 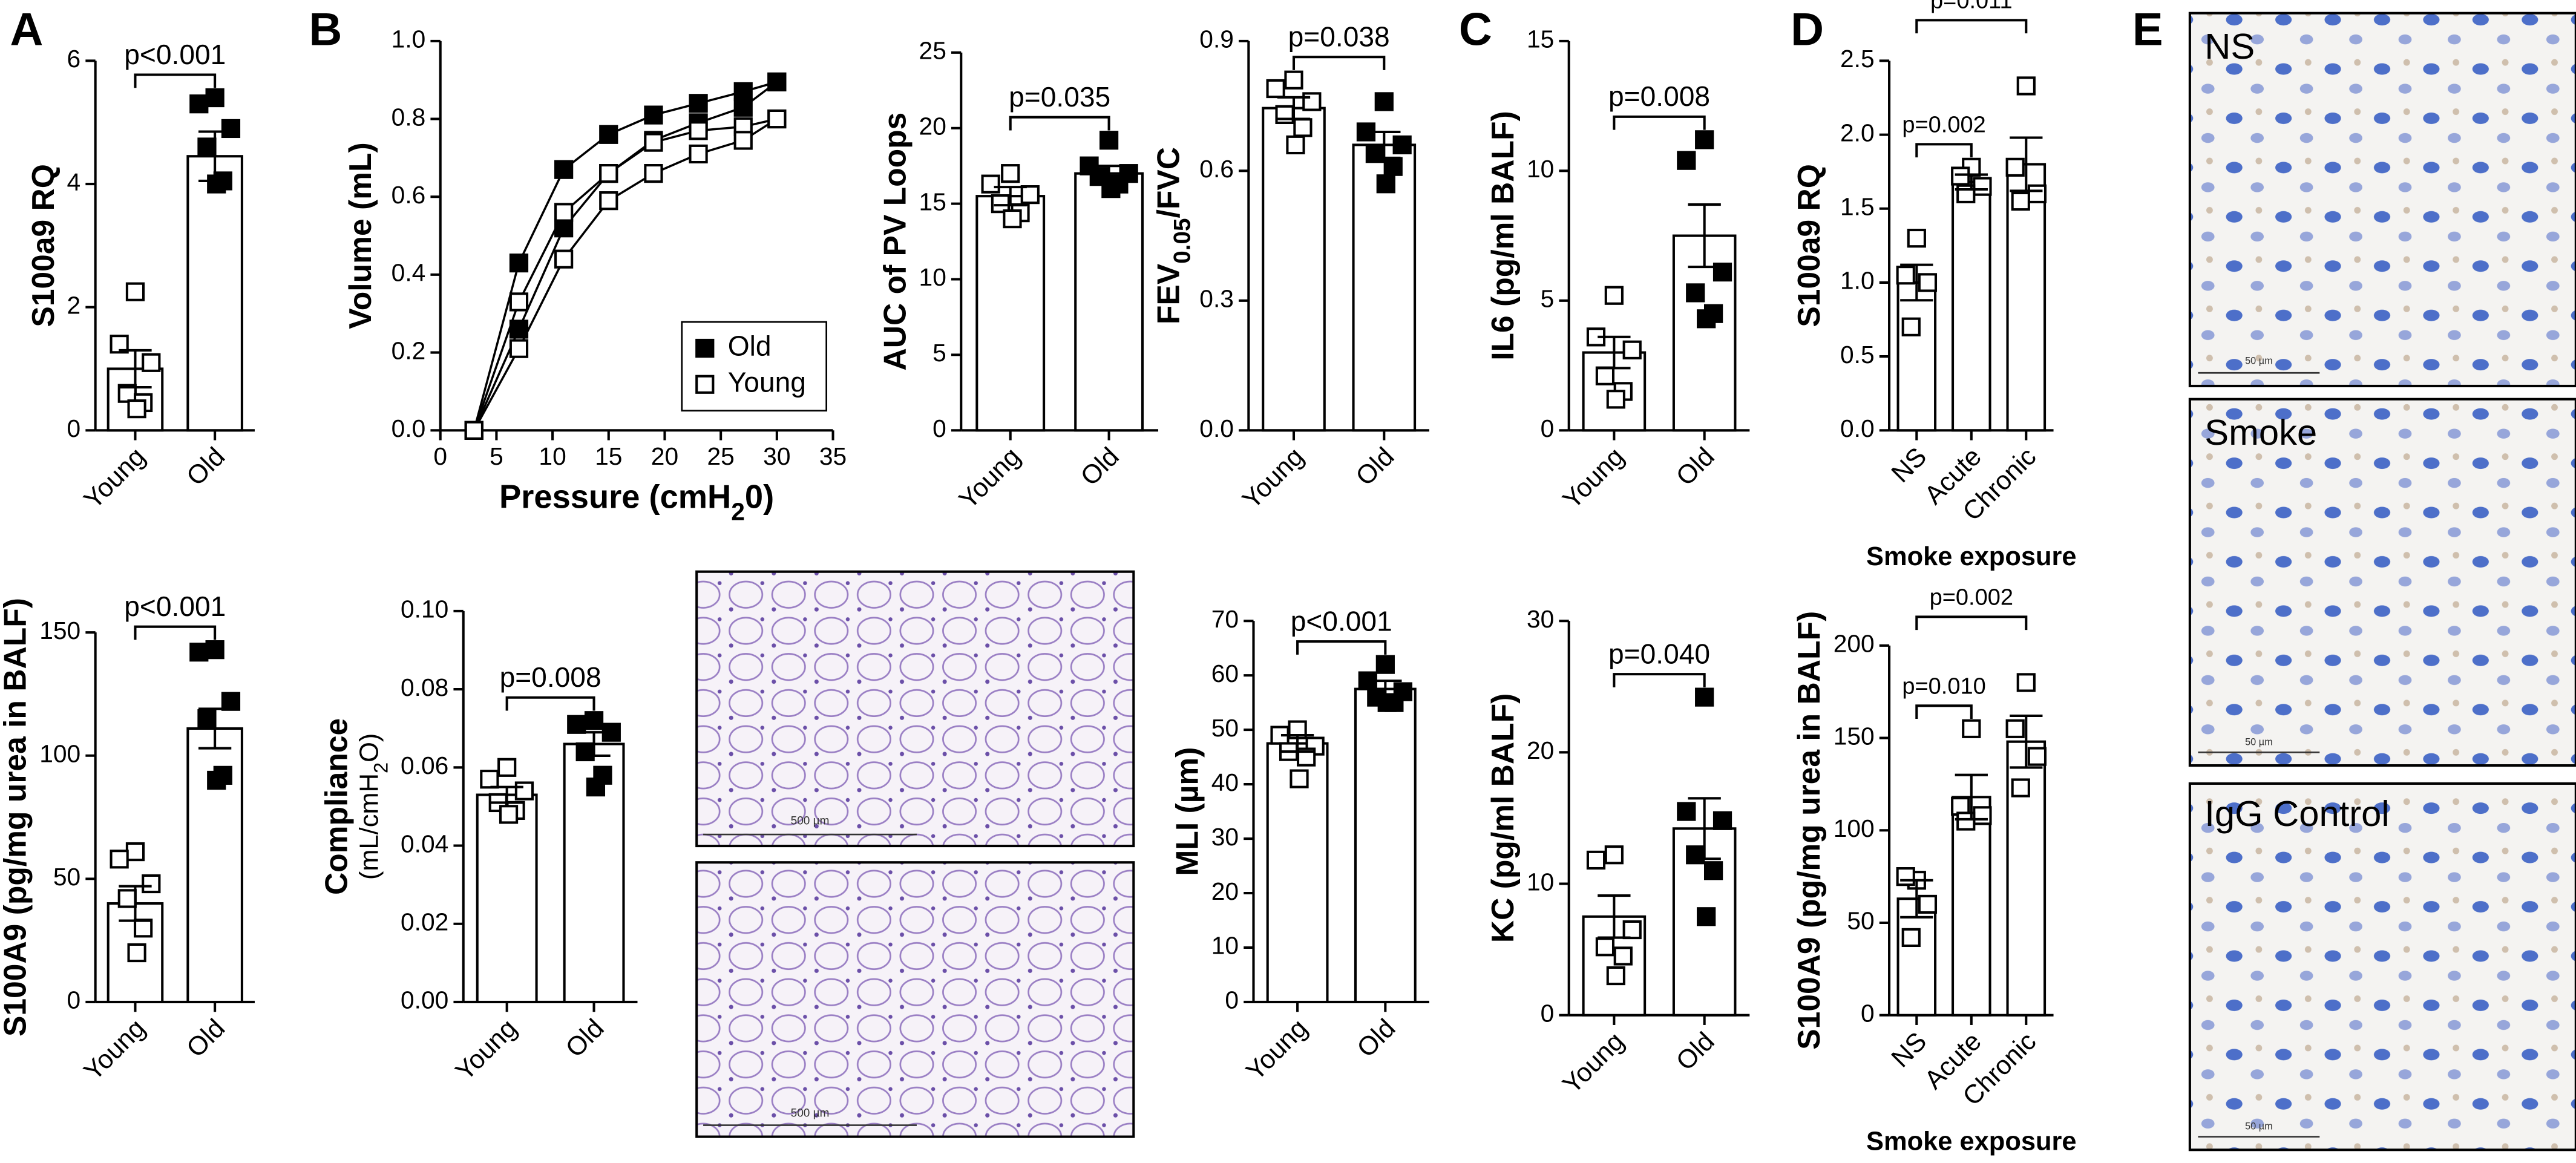 I want to click on legend-box, so click(x=754, y=366).